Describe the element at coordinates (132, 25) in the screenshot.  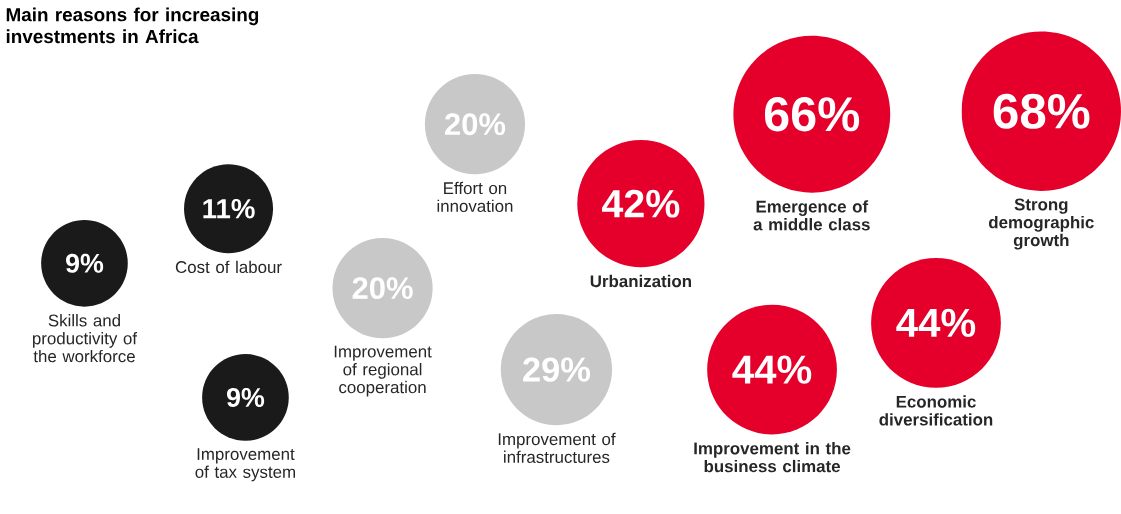
I see `text: Main reasons for increasing investments in Africa` at that location.